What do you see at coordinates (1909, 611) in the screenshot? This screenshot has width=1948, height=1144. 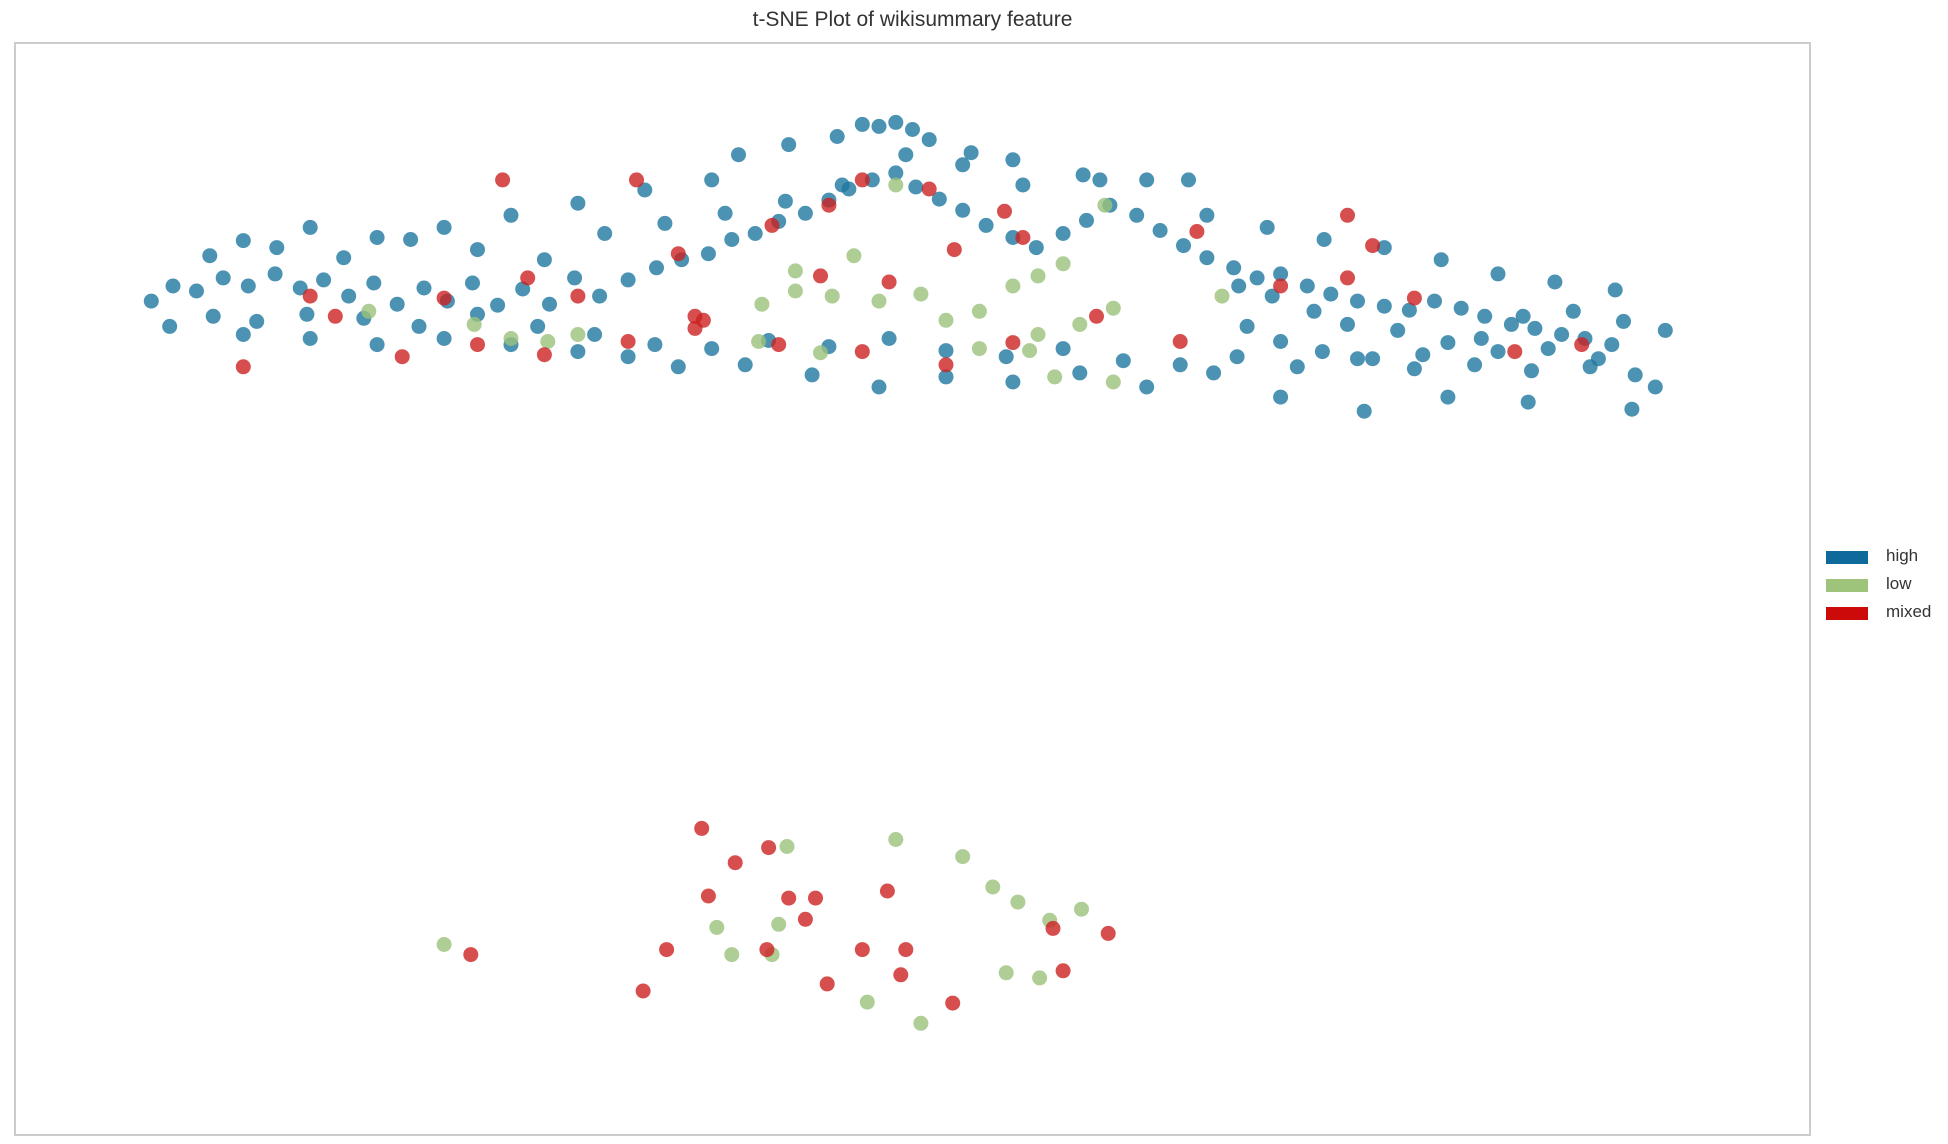 I see `legend-label-mixed: mixed` at bounding box center [1909, 611].